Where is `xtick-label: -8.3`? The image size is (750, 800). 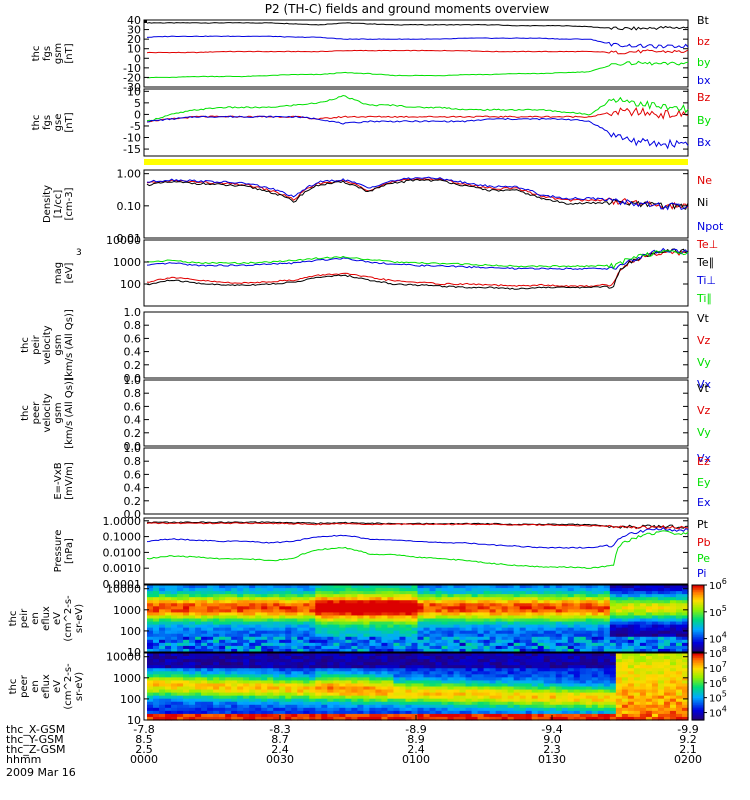 xtick-label: -8.3 is located at coordinates (279, 729).